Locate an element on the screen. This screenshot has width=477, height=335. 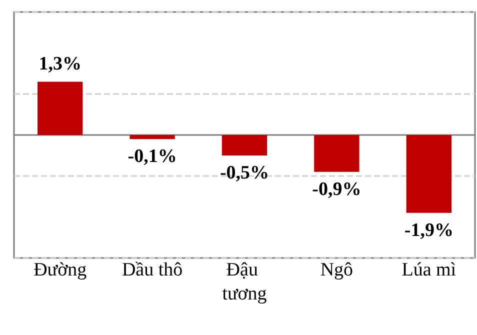
x-tick-label: Dầu thô is located at coordinates (152, 270).